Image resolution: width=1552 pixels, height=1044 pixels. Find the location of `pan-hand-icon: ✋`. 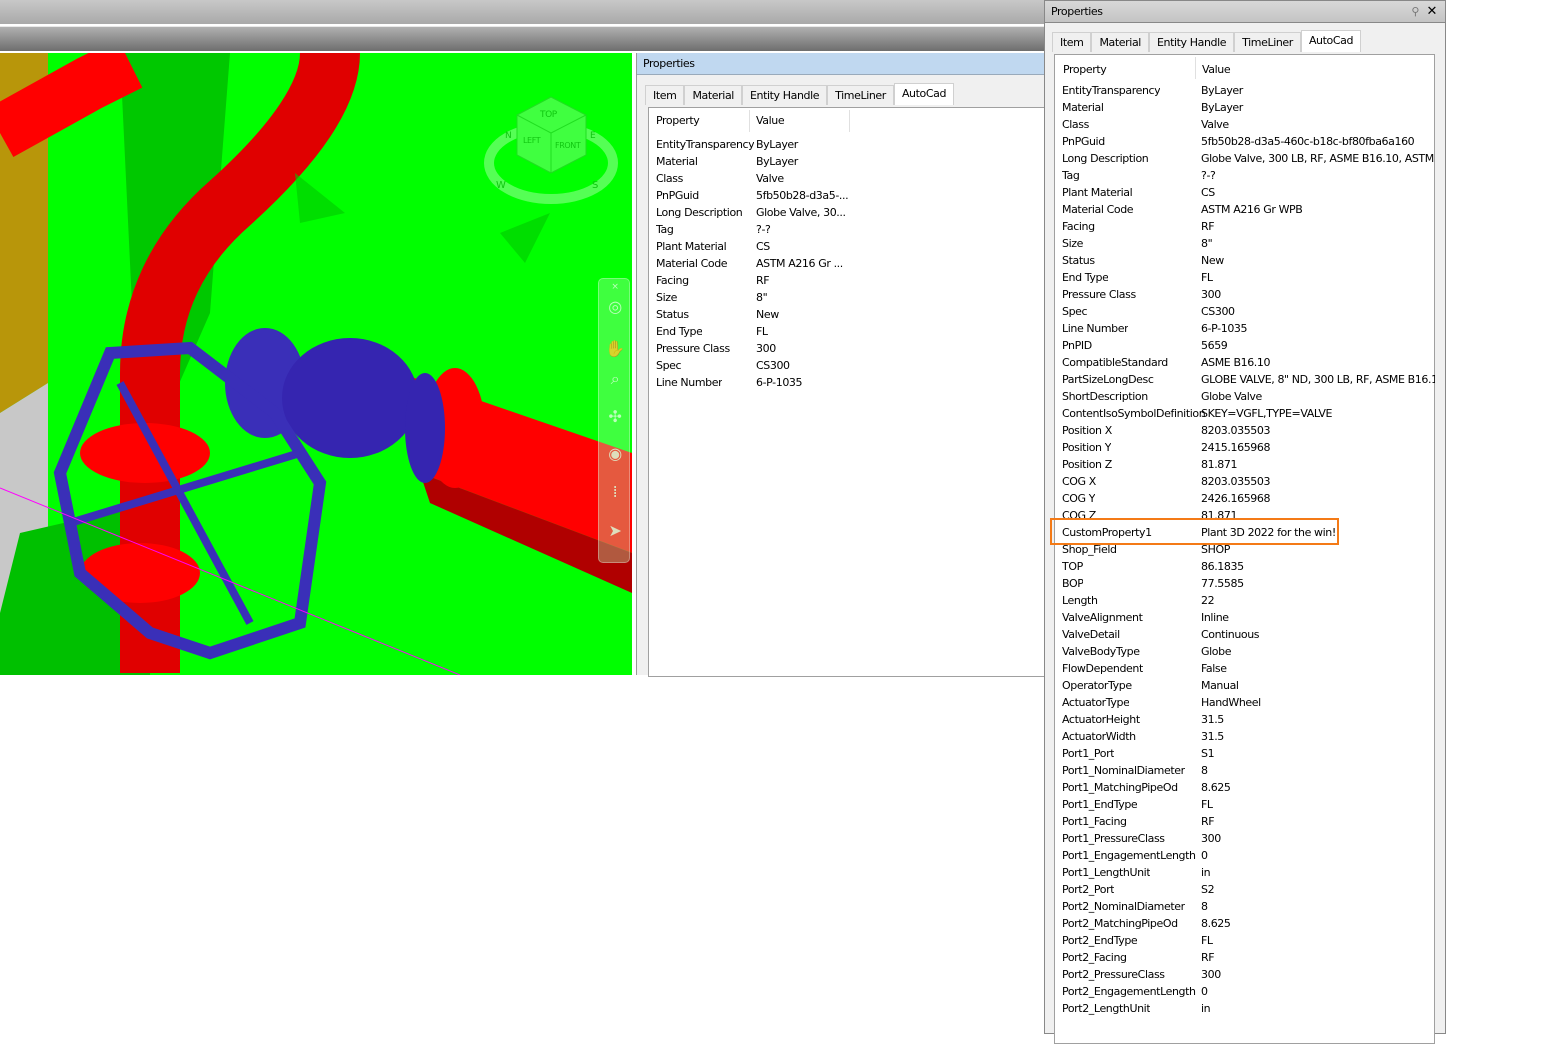

pan-hand-icon: ✋ is located at coordinates (615, 348).